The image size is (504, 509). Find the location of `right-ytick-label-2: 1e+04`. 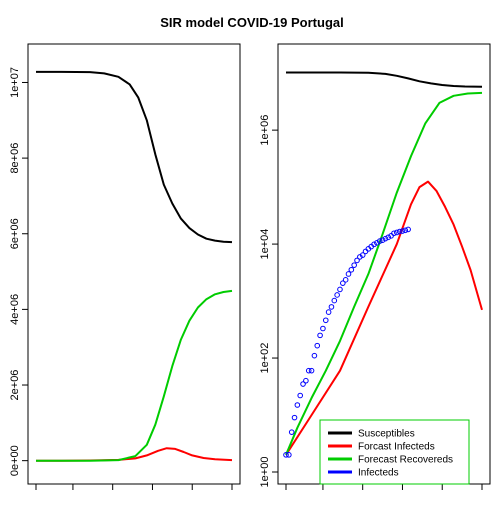

right-ytick-label-2: 1e+04 is located at coordinates (265, 244).